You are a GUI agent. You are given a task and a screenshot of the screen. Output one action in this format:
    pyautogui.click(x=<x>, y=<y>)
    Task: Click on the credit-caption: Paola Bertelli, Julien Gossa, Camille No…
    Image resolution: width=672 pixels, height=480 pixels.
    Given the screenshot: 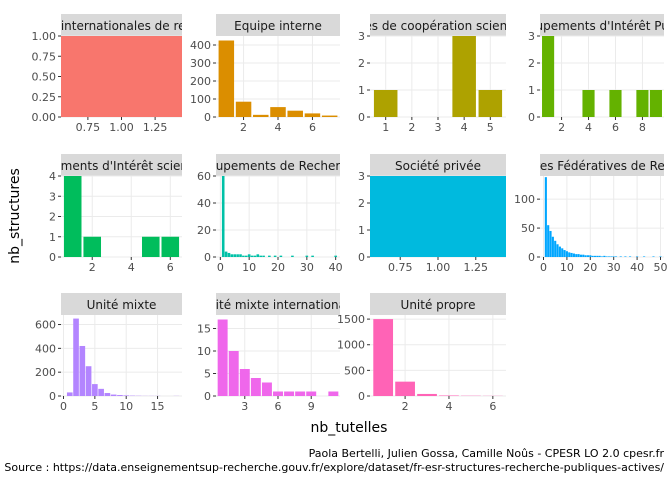 What is the action you would take?
    pyautogui.click(x=487, y=453)
    